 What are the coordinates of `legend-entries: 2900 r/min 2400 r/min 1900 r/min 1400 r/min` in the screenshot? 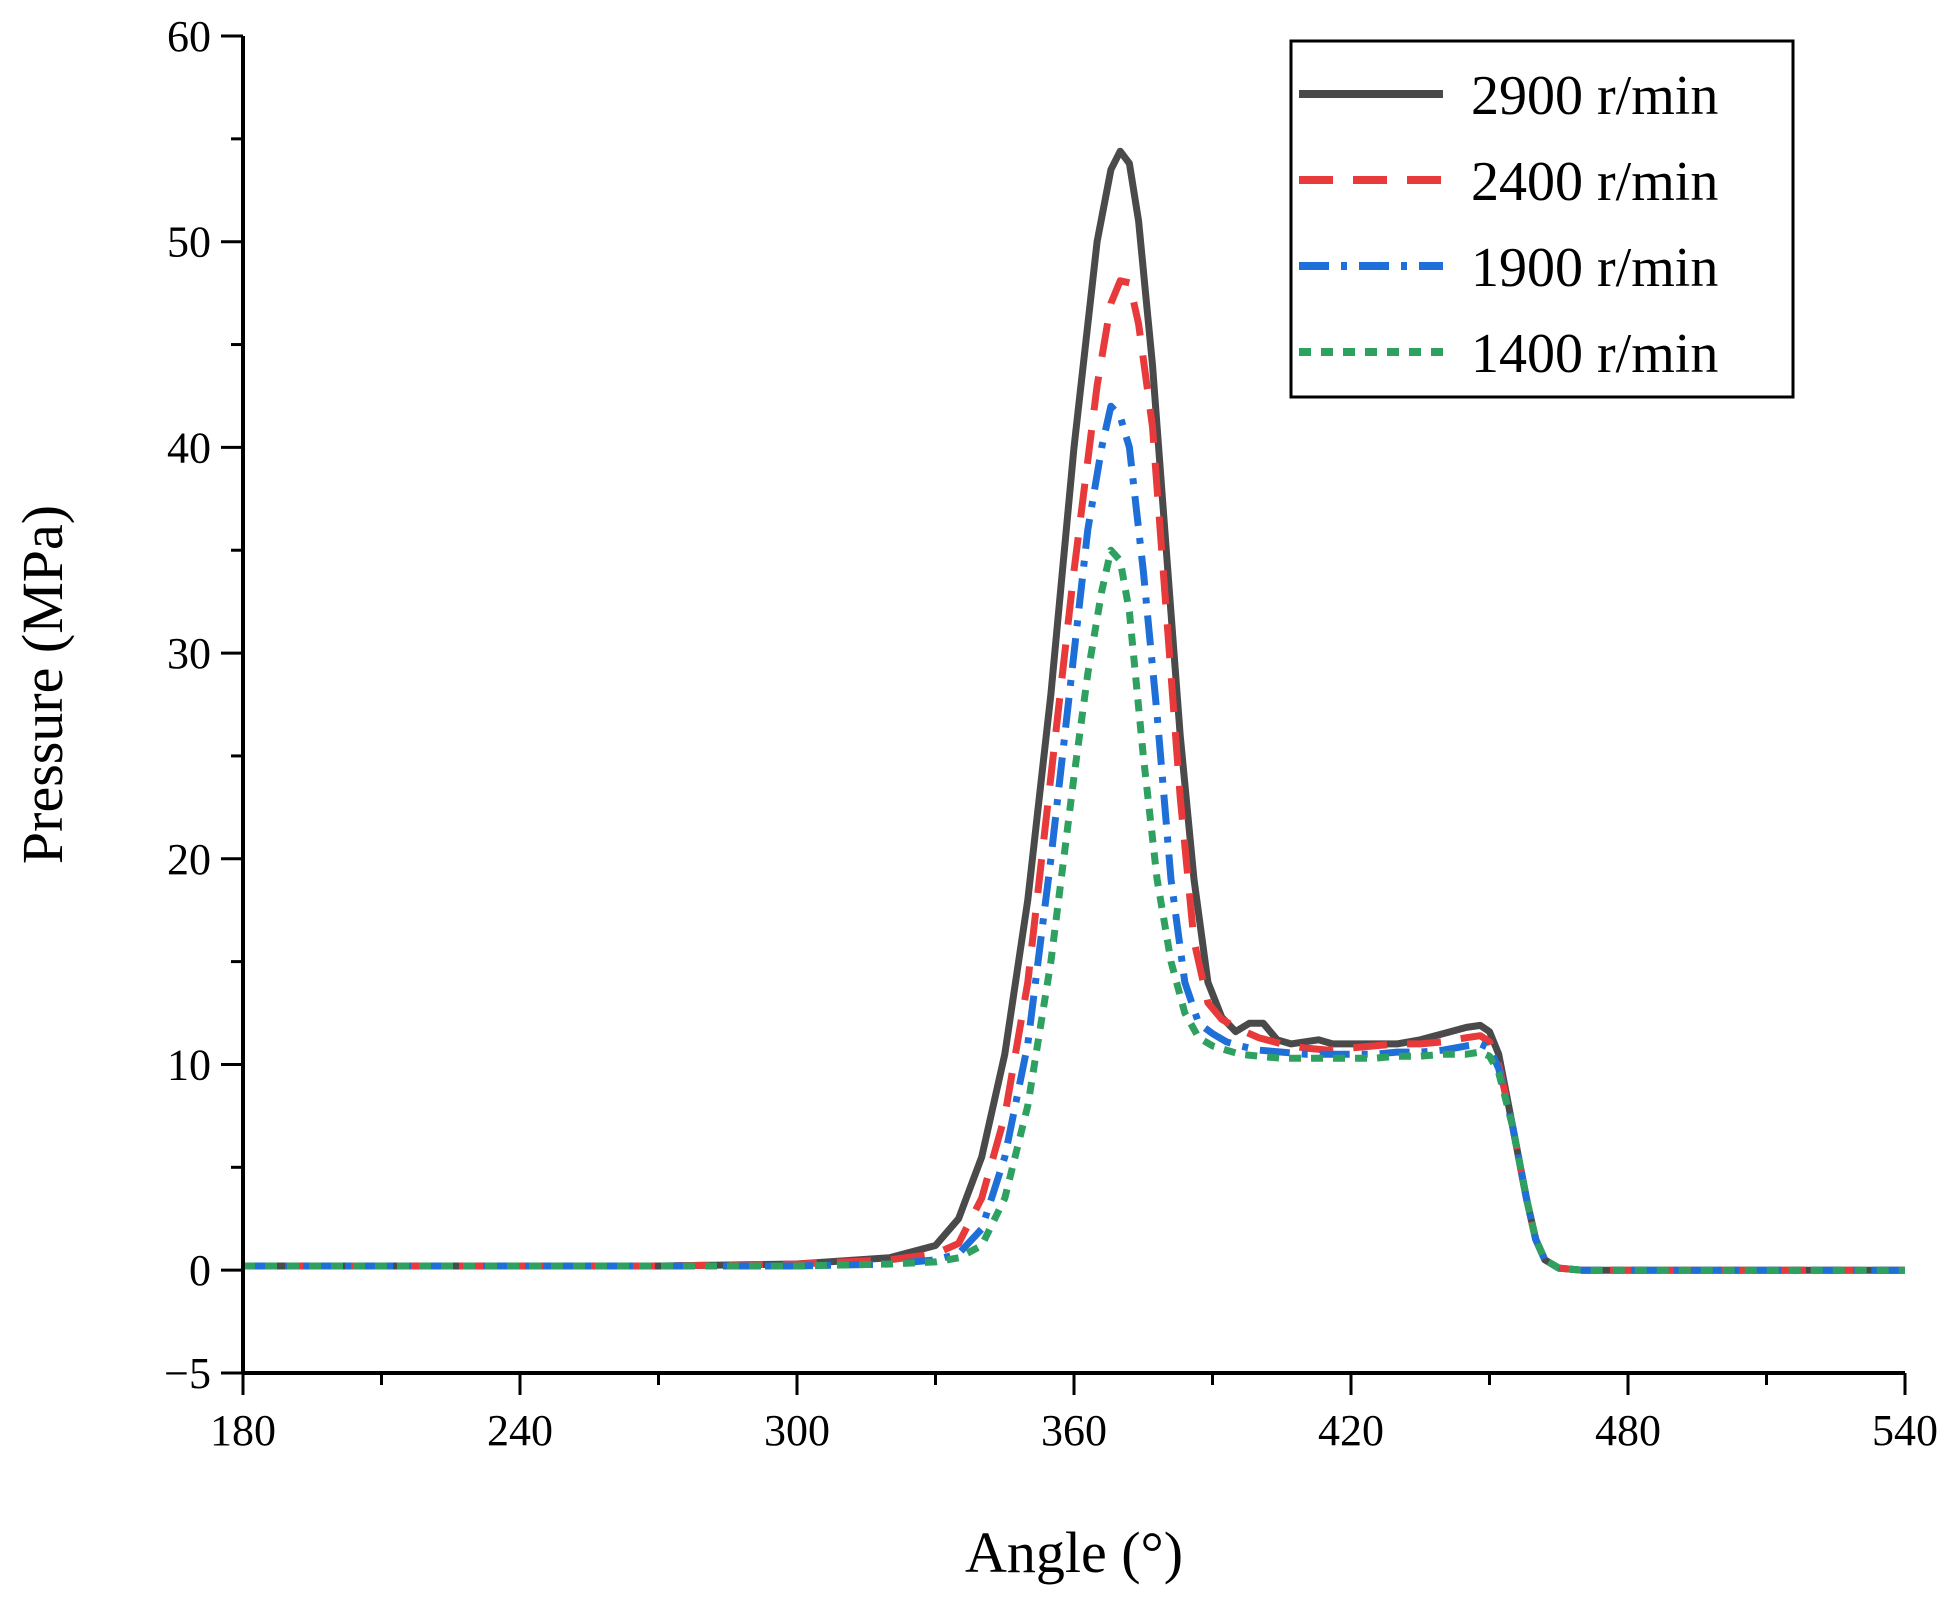 It's located at (1508, 225).